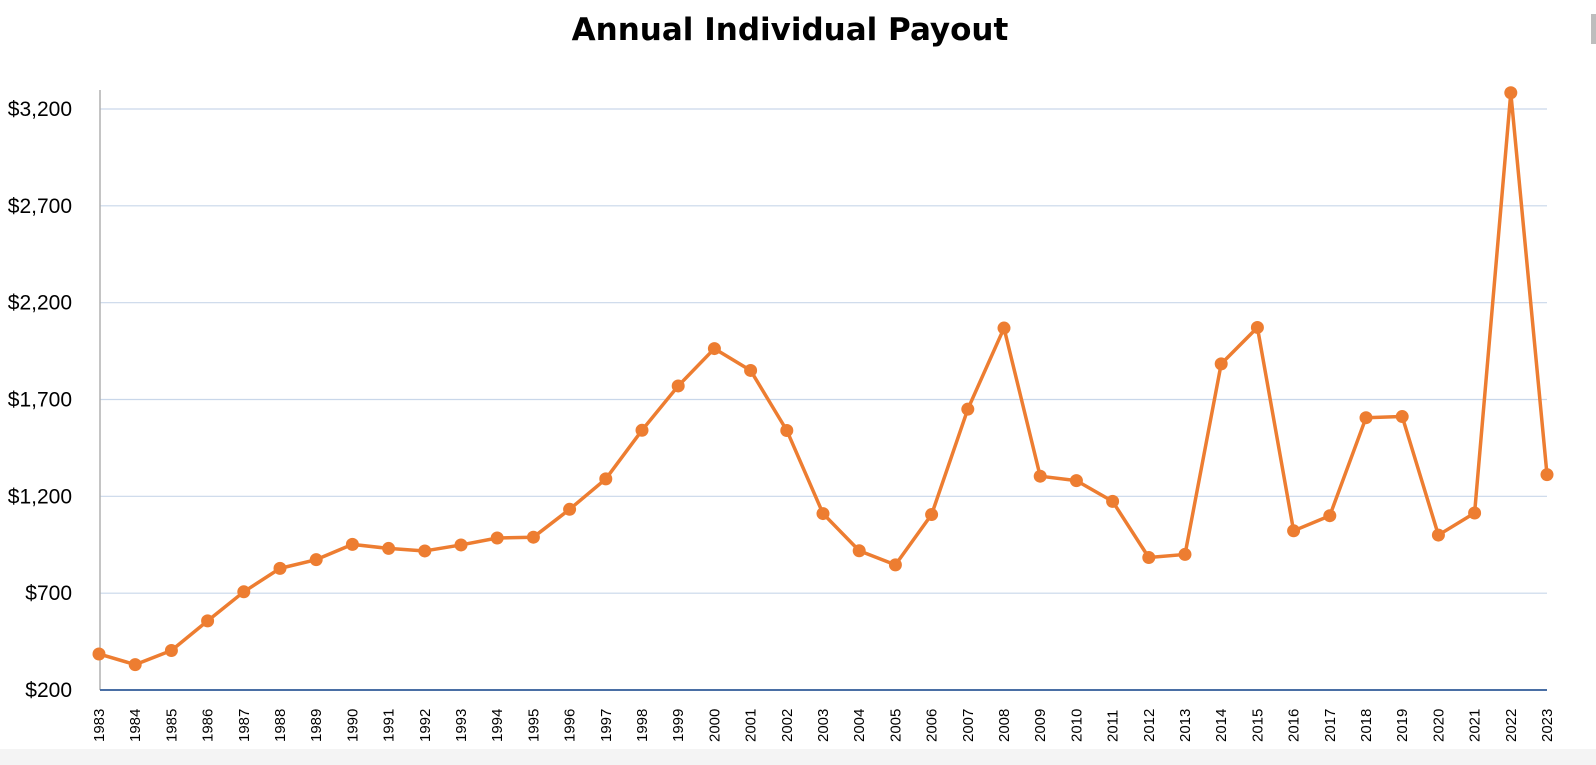 The width and height of the screenshot is (1596, 765). I want to click on x-tick-label: 1989, so click(316, 725).